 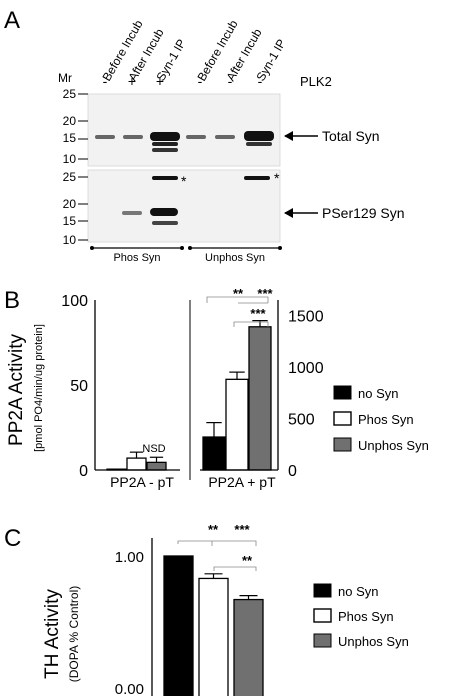 I want to click on b-right-category: PP2A + pT, so click(x=242, y=482).